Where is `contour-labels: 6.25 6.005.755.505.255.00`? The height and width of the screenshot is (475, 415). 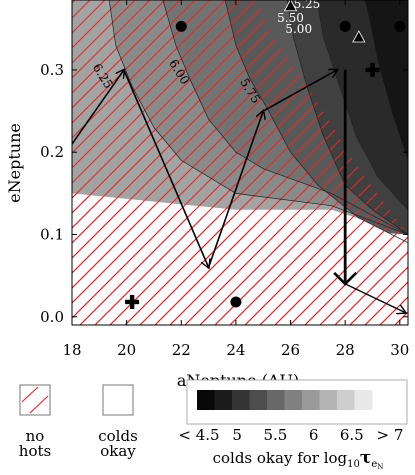
contour-labels: 6.25 6.005.755.505.255.00 is located at coordinates (205, 53).